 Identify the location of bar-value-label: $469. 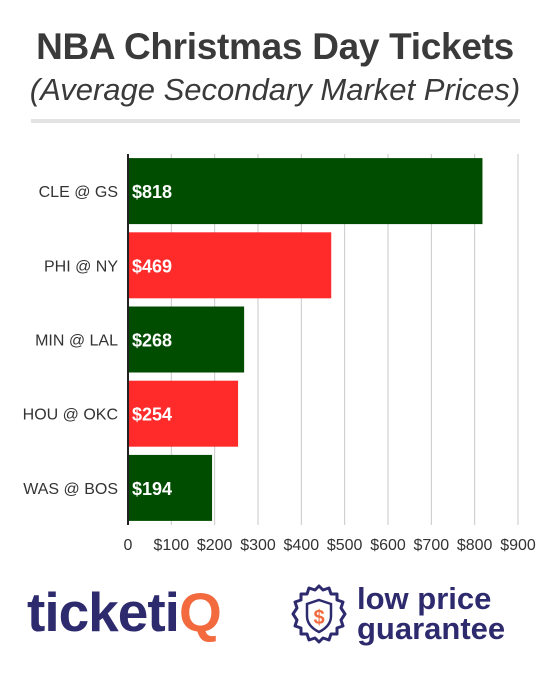
(152, 266).